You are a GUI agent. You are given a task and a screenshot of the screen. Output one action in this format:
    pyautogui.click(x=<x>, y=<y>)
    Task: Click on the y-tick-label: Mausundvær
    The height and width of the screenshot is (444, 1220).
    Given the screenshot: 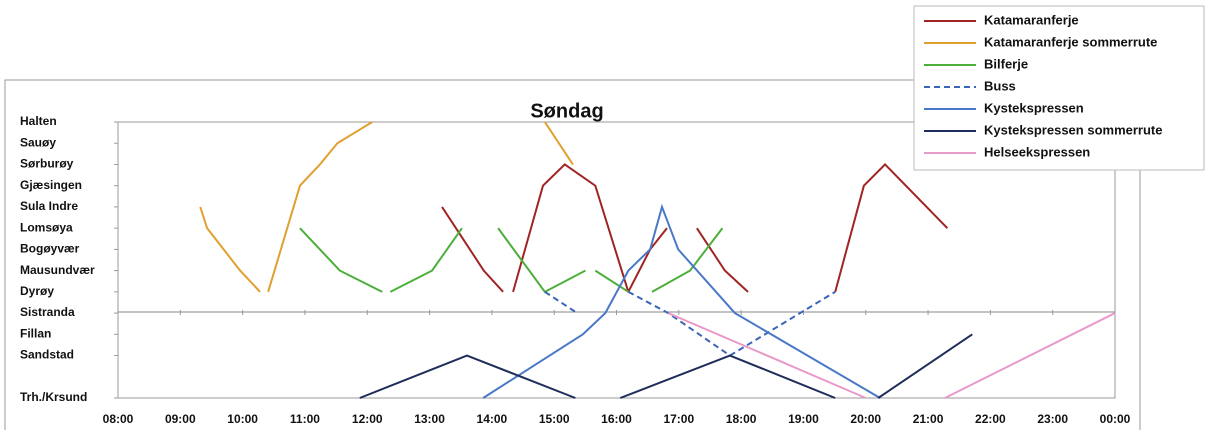 What is the action you would take?
    pyautogui.click(x=57, y=270)
    